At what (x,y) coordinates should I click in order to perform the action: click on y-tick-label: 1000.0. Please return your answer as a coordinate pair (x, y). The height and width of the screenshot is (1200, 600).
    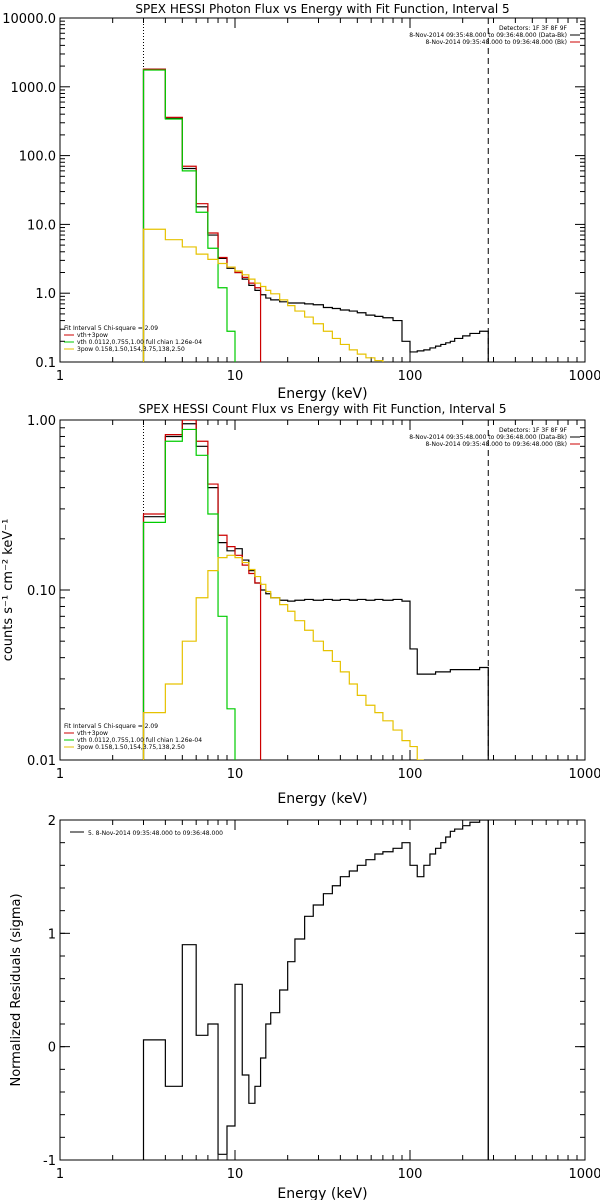
    Looking at the image, I should click on (34, 88).